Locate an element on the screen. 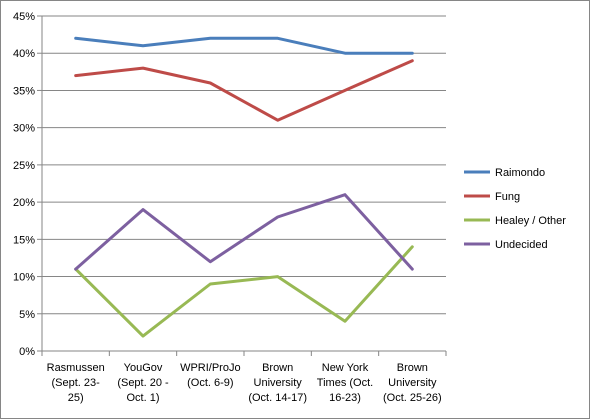  y-tick-label: 20% is located at coordinates (24, 203).